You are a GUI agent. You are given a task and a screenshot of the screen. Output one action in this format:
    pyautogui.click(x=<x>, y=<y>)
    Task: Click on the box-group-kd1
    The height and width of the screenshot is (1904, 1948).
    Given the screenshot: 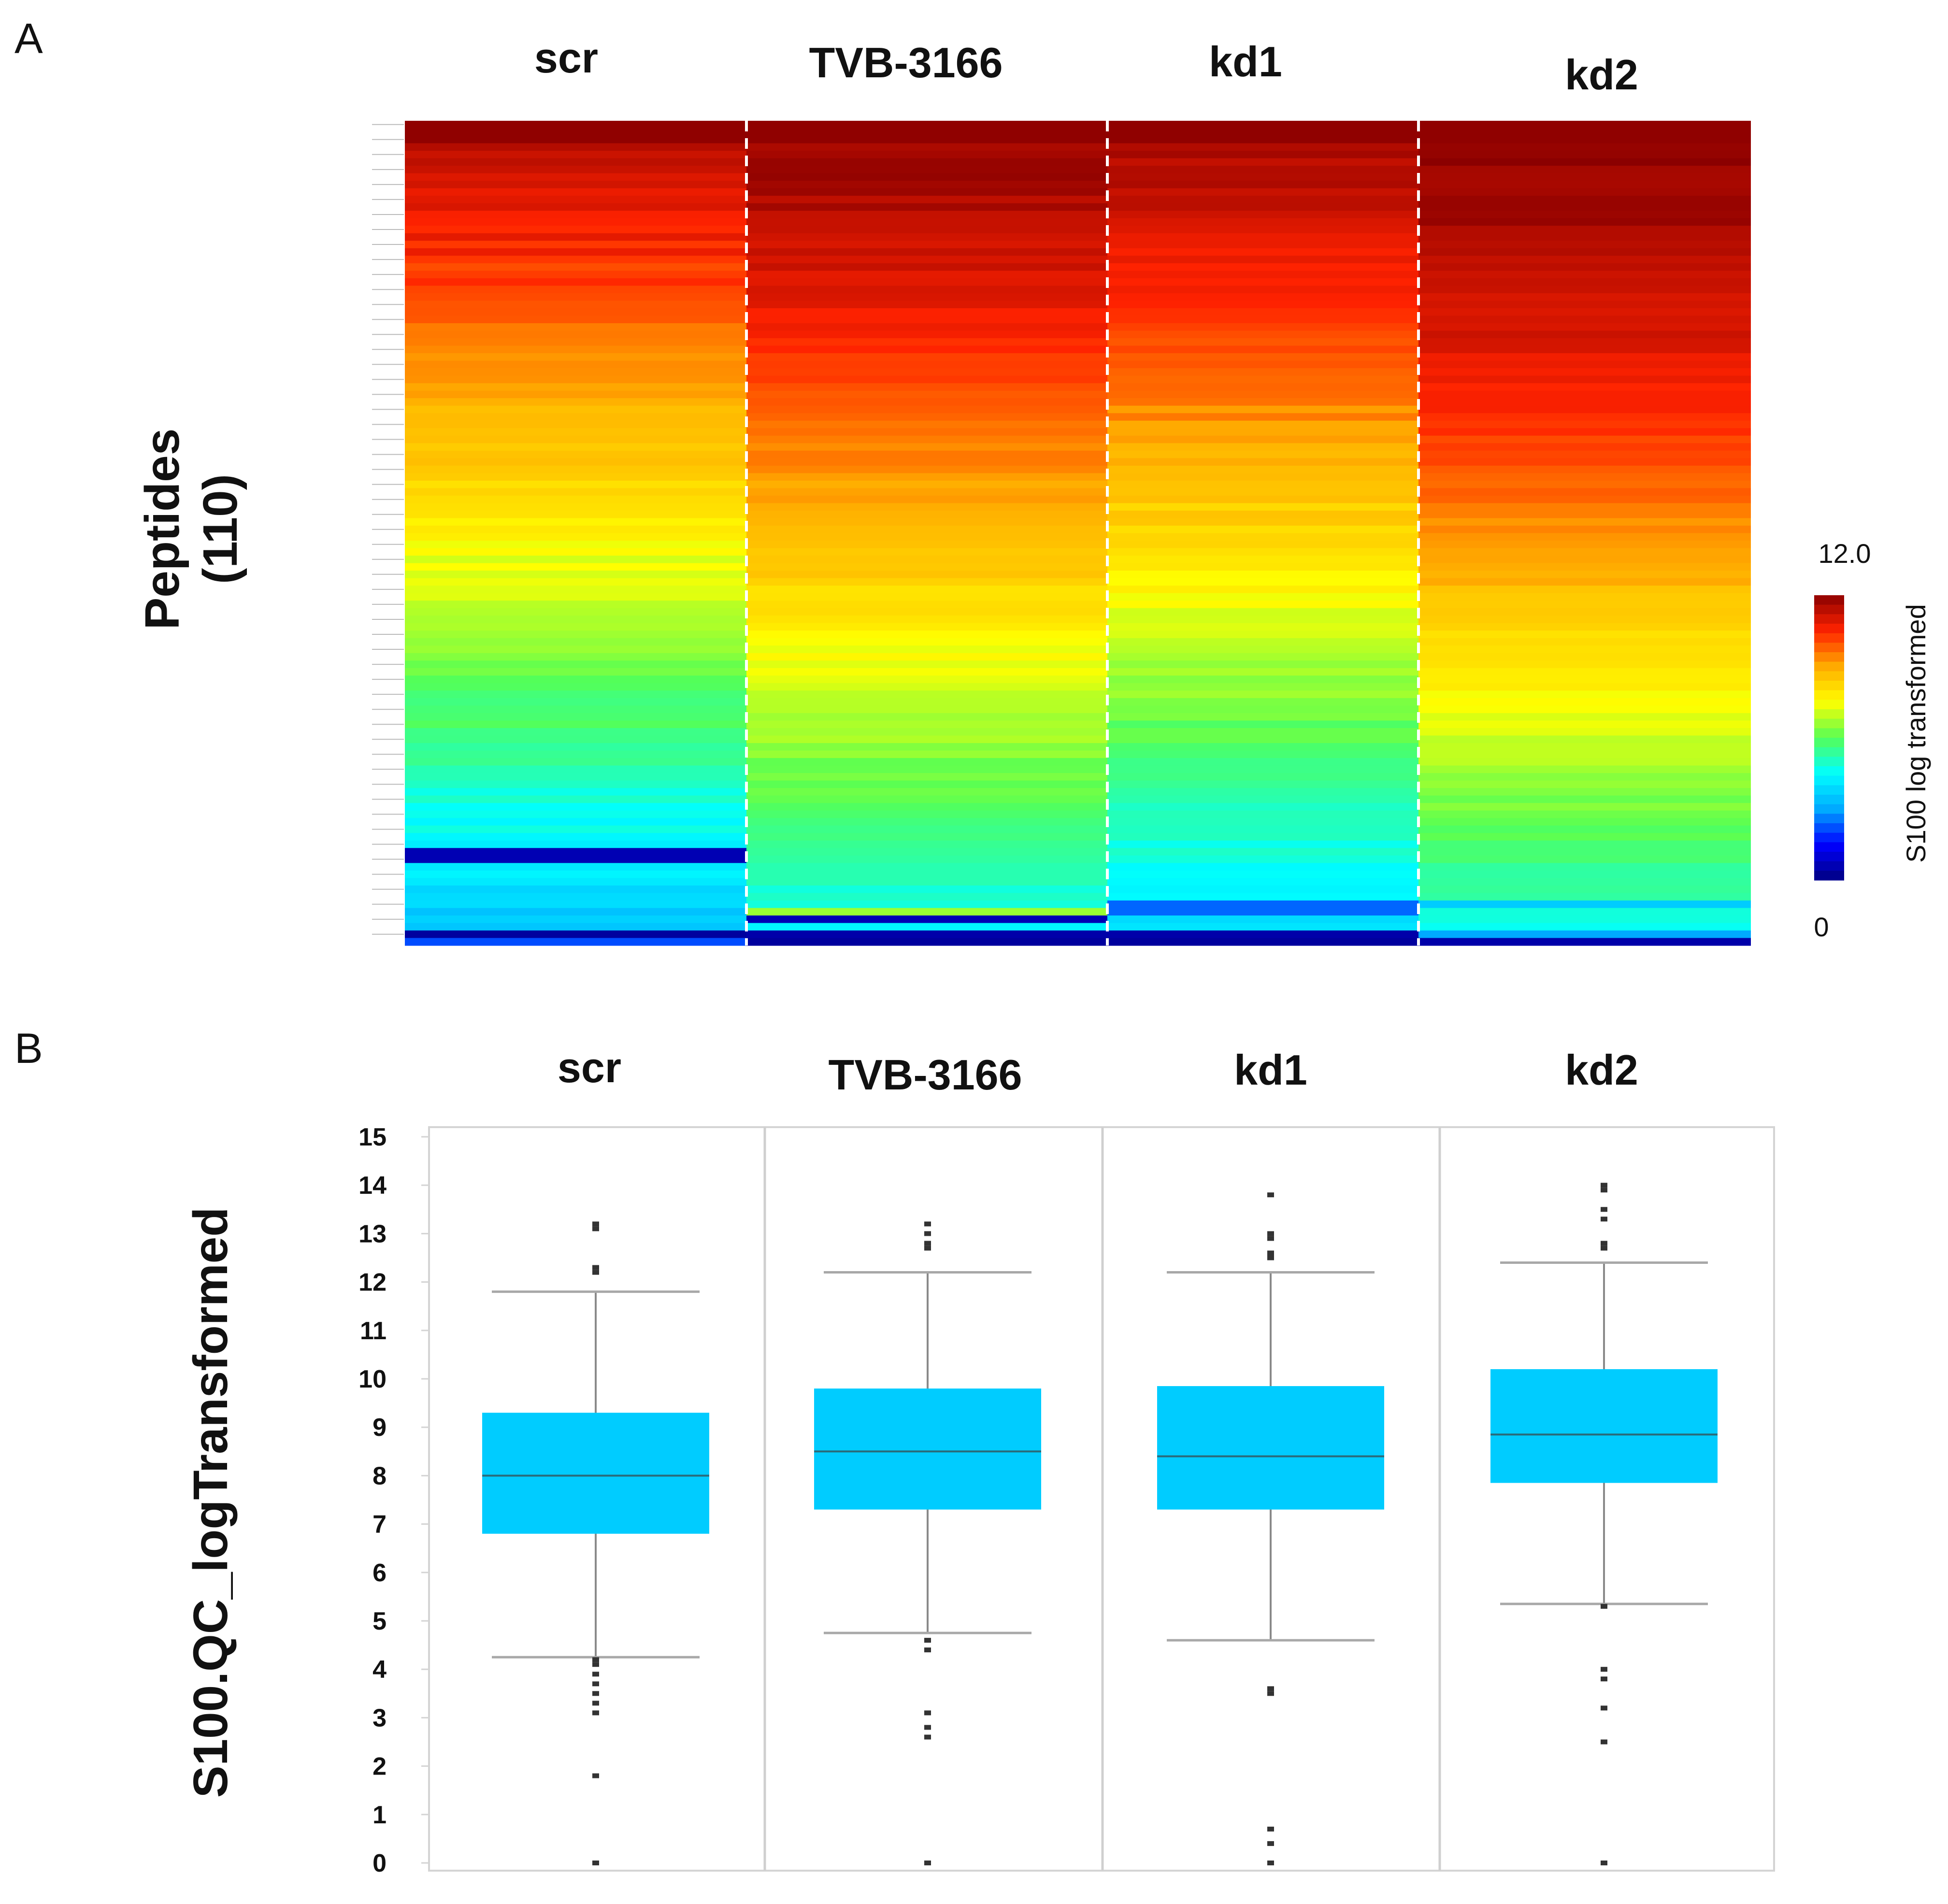 What is the action you would take?
    pyautogui.click(x=1270, y=1528)
    